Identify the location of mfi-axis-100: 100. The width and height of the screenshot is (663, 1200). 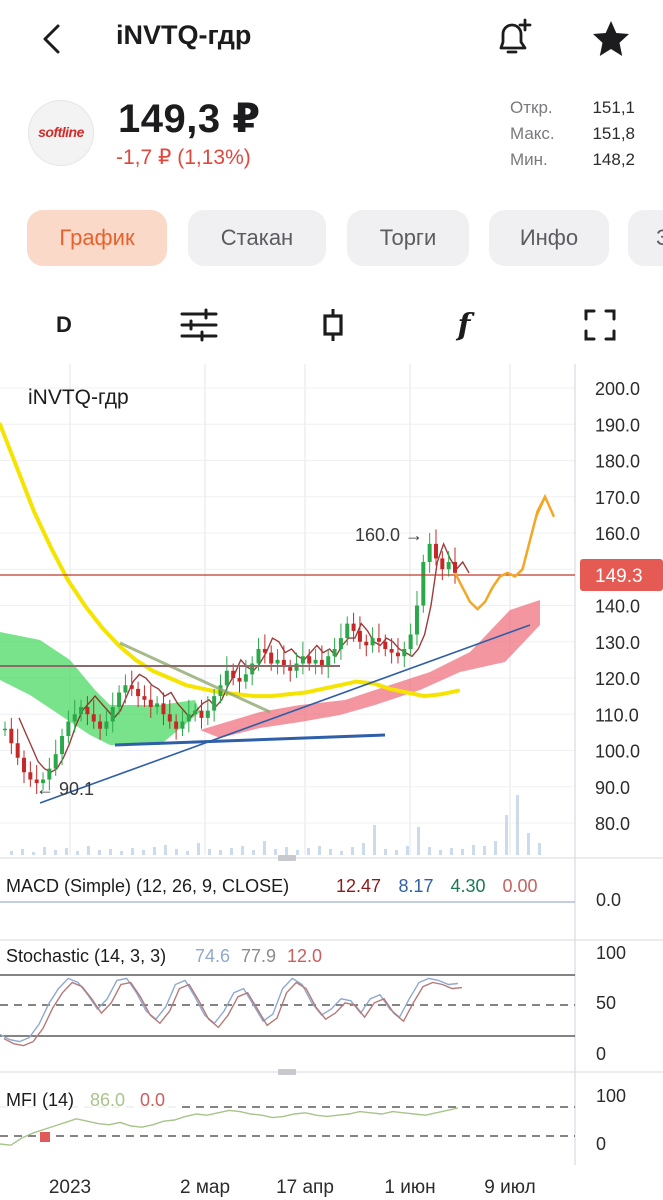
(611, 1096).